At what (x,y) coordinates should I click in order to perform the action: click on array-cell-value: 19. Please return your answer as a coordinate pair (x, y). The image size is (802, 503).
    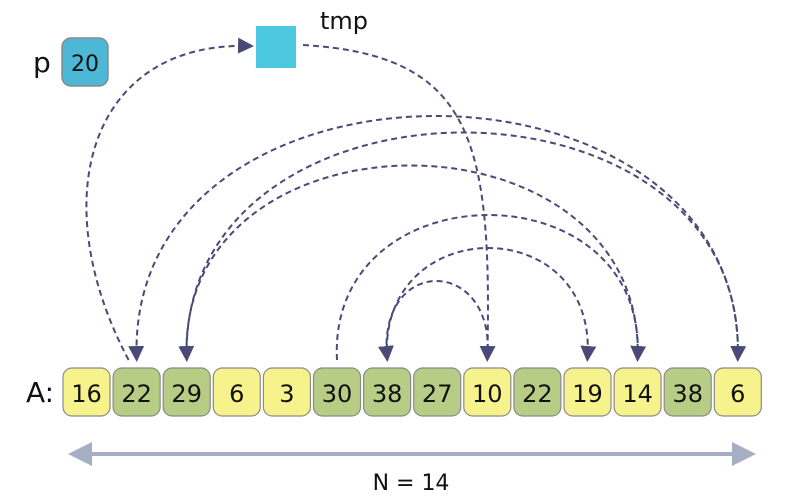
    Looking at the image, I should click on (587, 394).